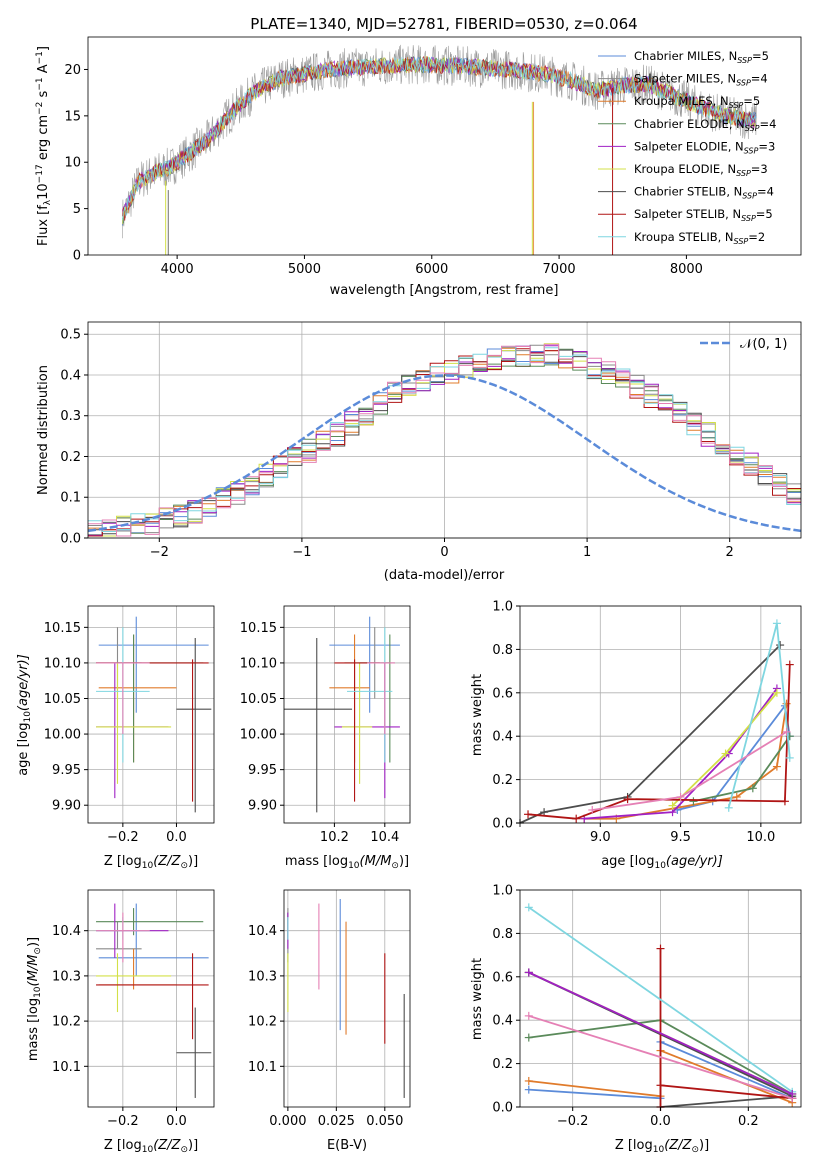  I want to click on spectrum-ticks: 4000 5000 6000 7000 8000 0 5 10 15 20, so click(383, 170).